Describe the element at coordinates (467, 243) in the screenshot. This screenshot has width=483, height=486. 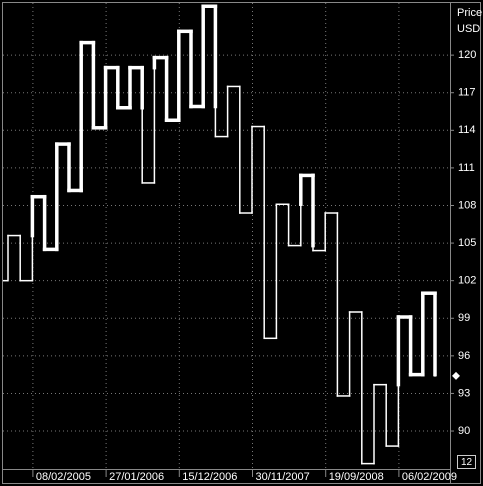
I see `y-tick-label: 105` at that location.